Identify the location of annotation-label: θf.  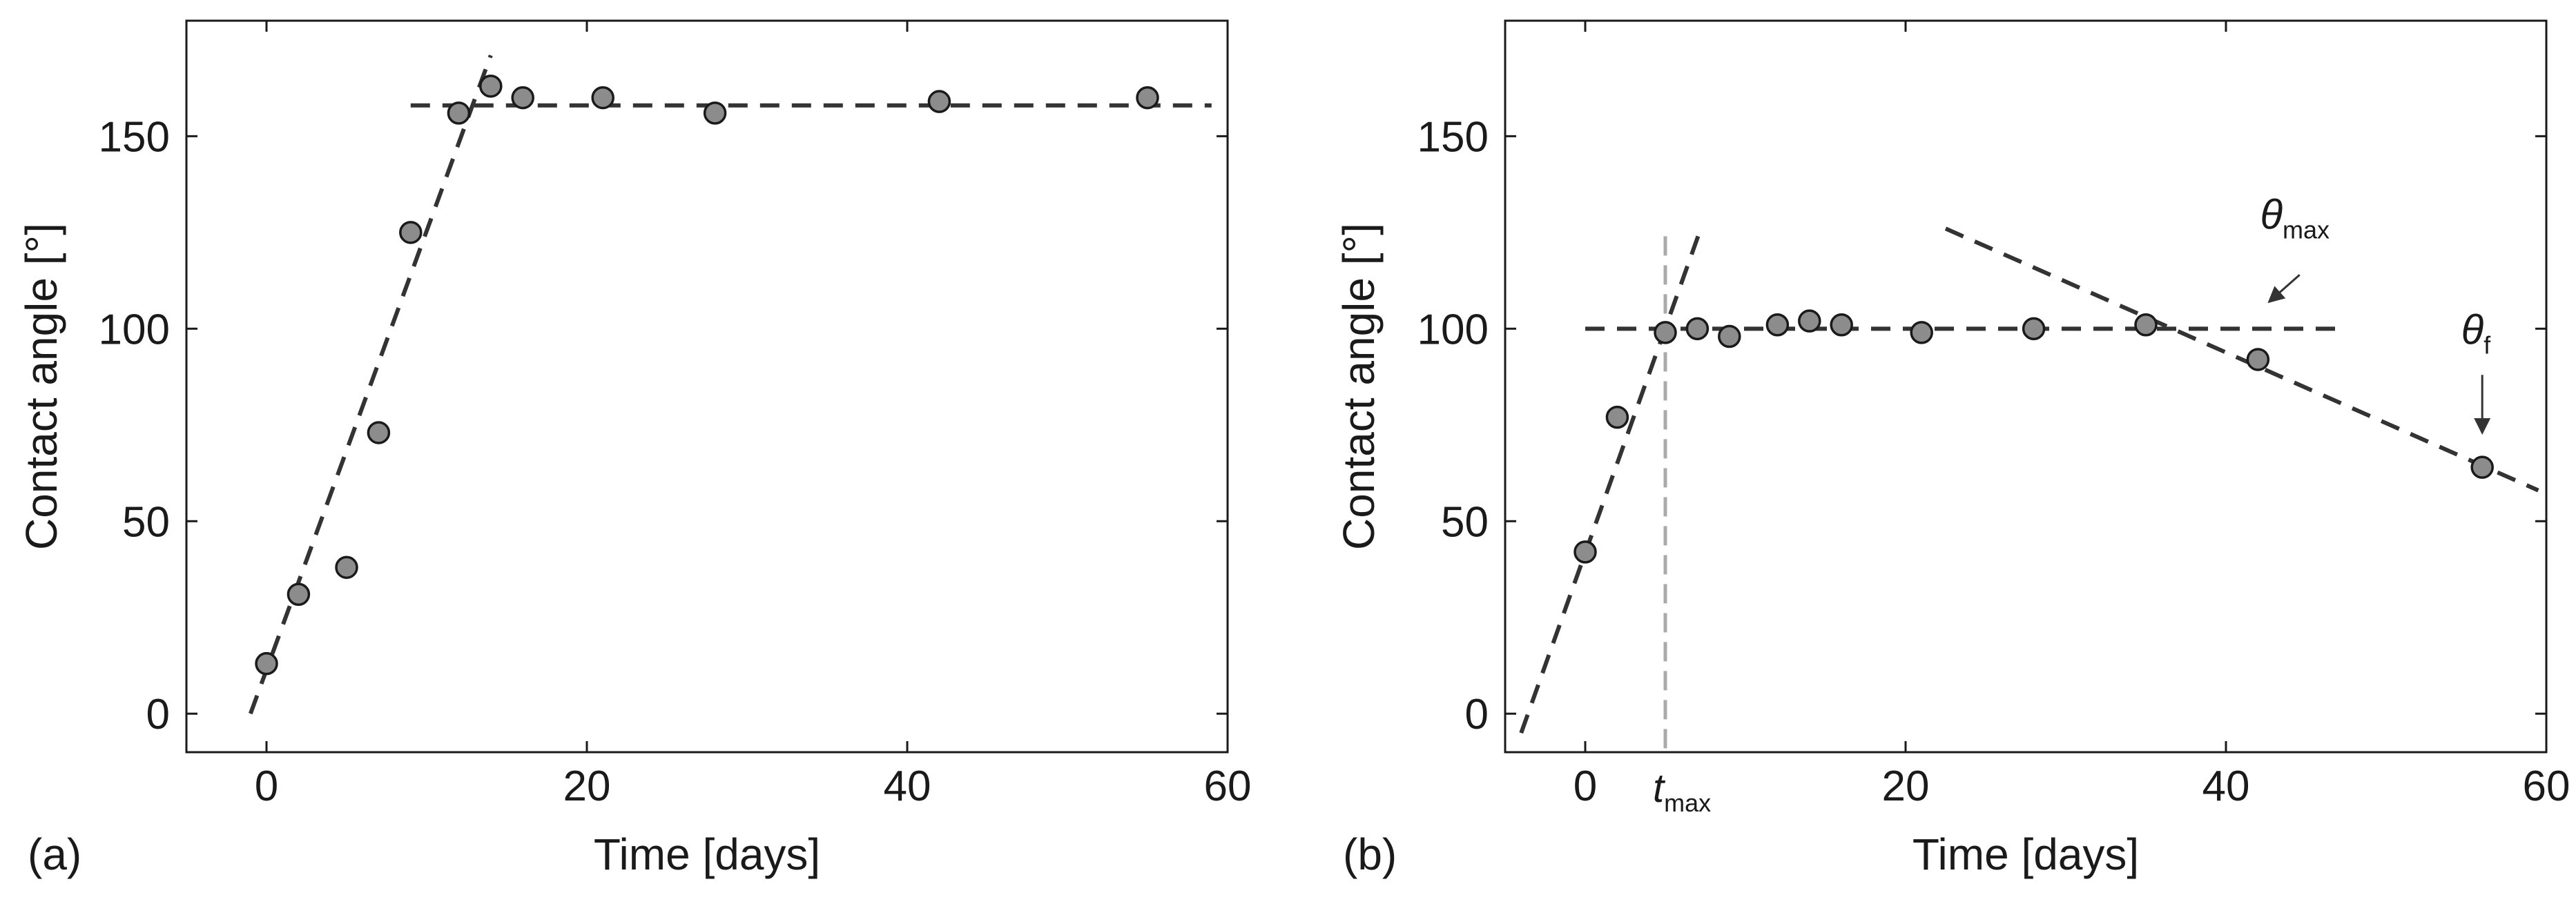
(2476, 333).